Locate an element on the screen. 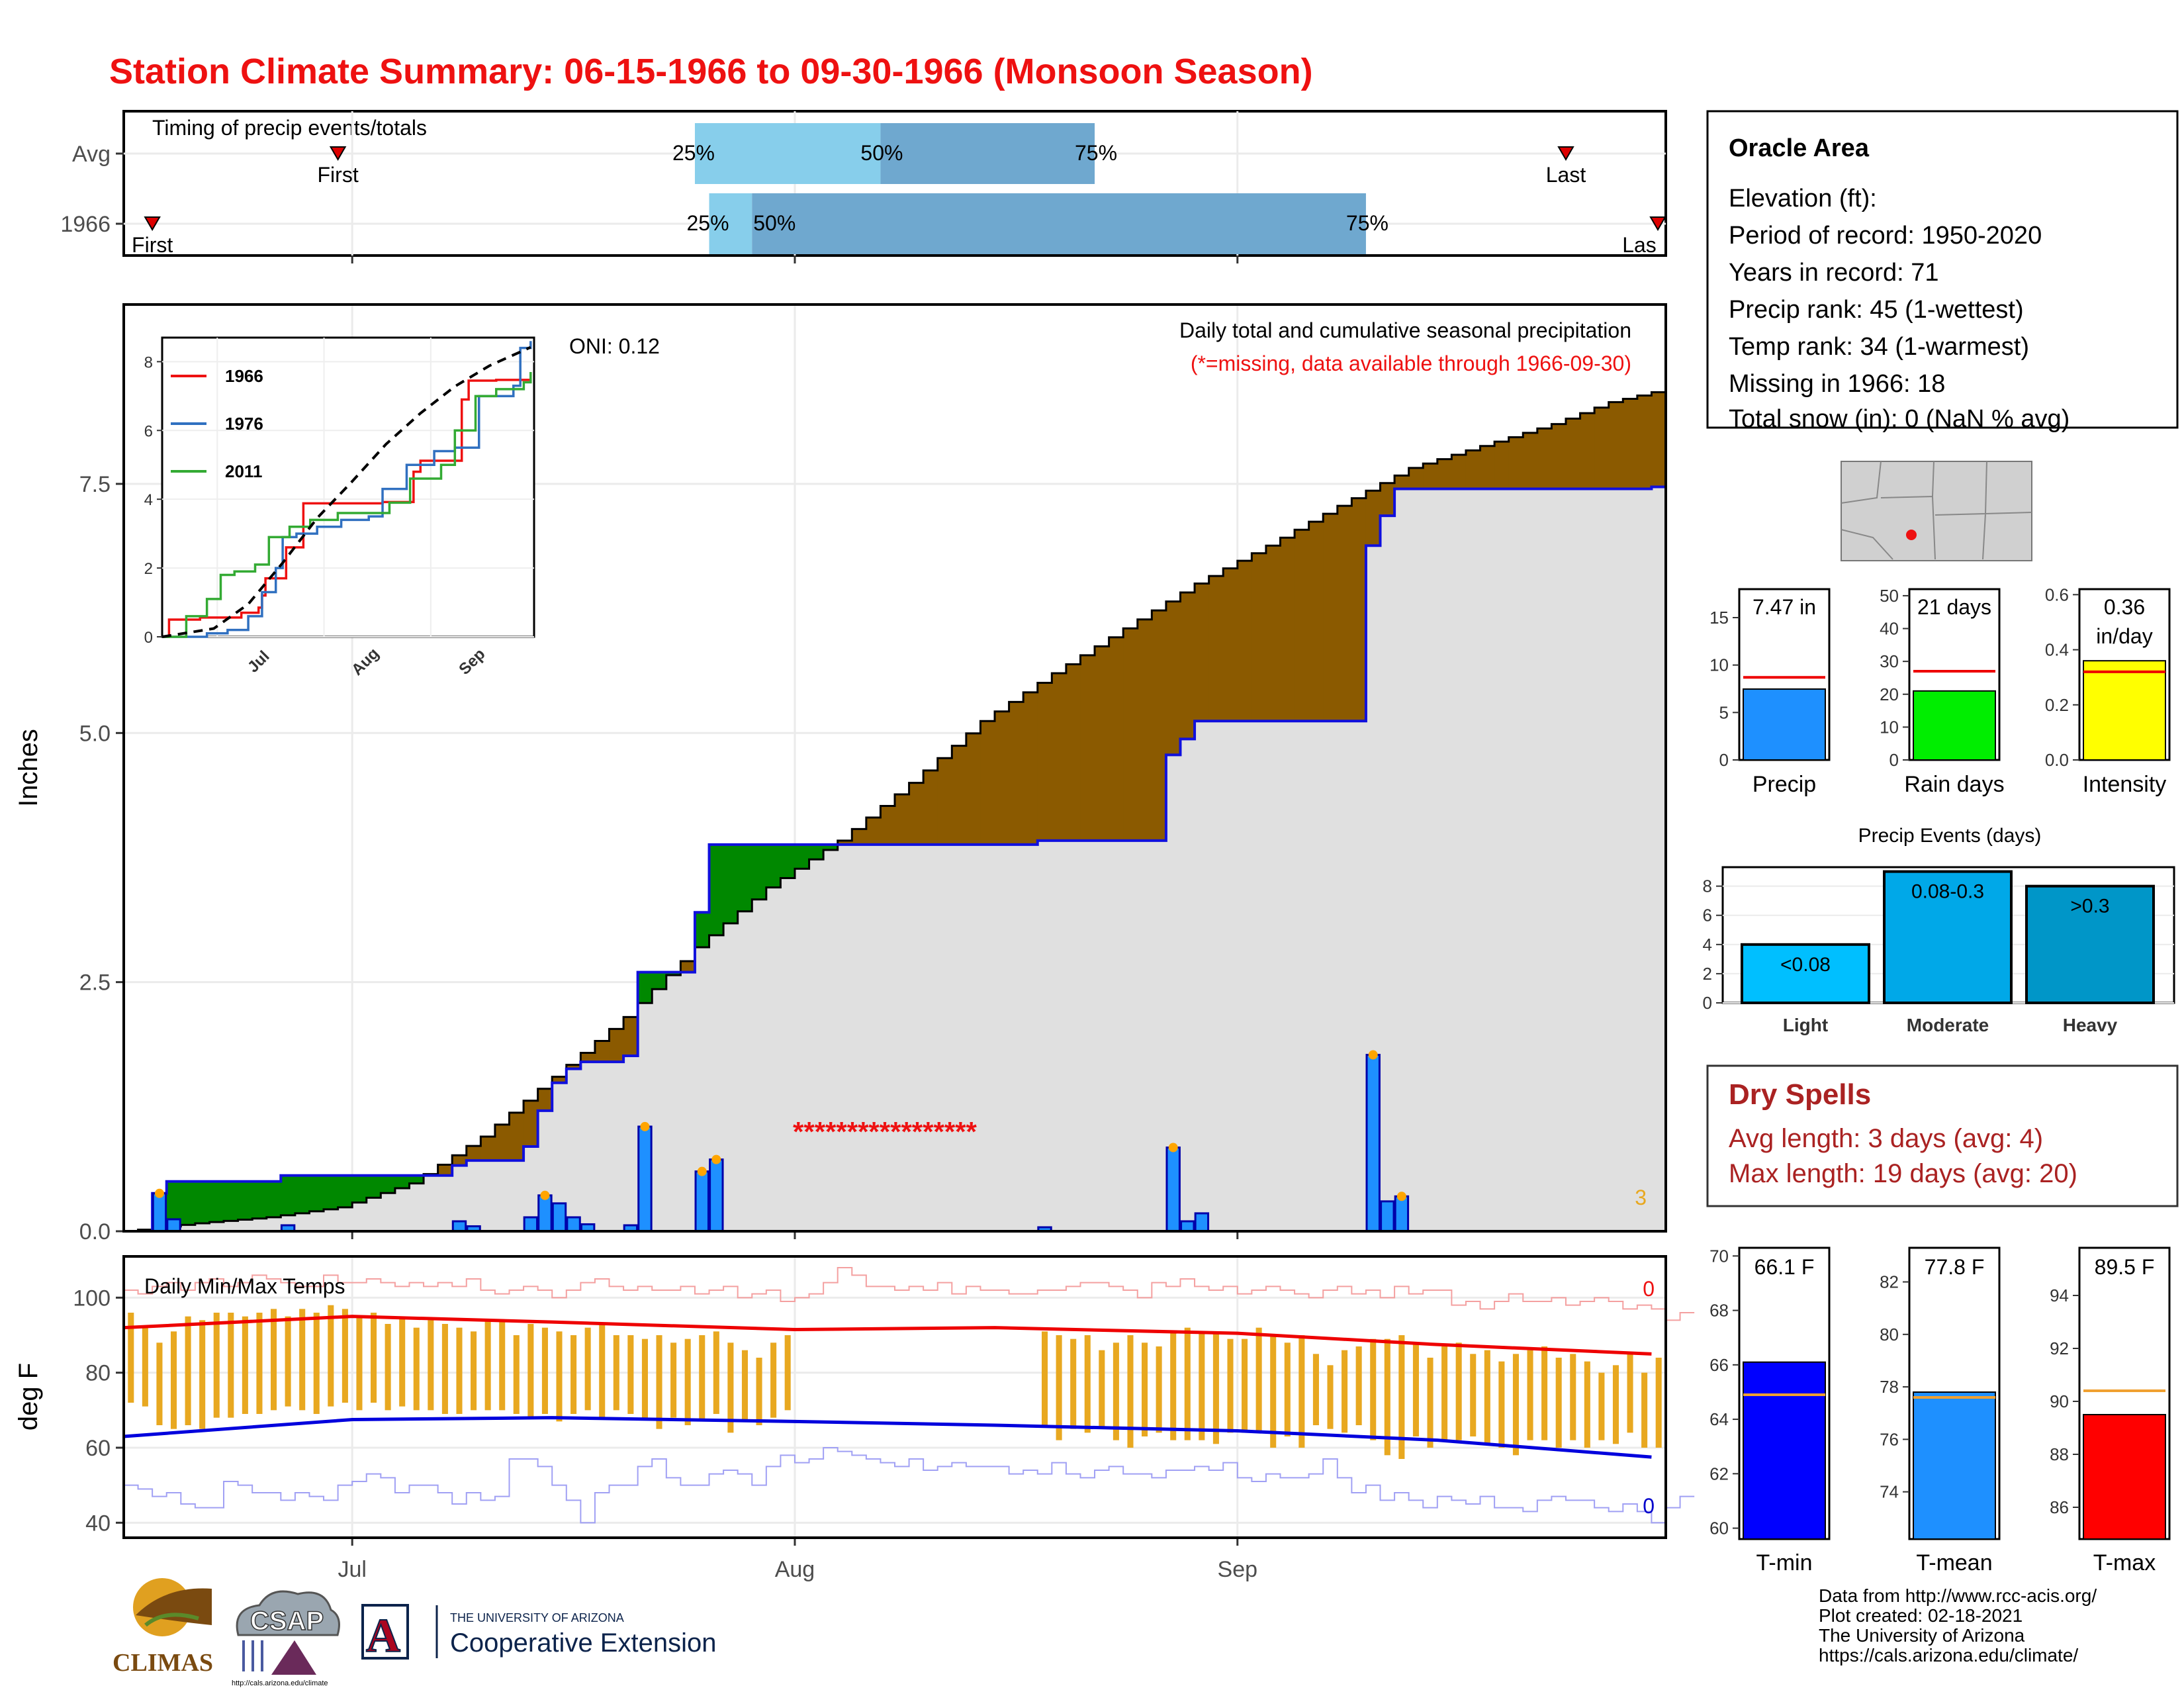  small-bar-value-label: 7.47 in is located at coordinates (1784, 607).